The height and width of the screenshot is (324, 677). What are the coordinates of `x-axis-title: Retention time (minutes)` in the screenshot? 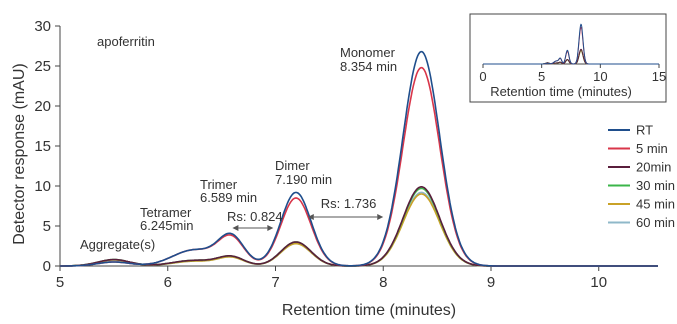 It's located at (369, 310).